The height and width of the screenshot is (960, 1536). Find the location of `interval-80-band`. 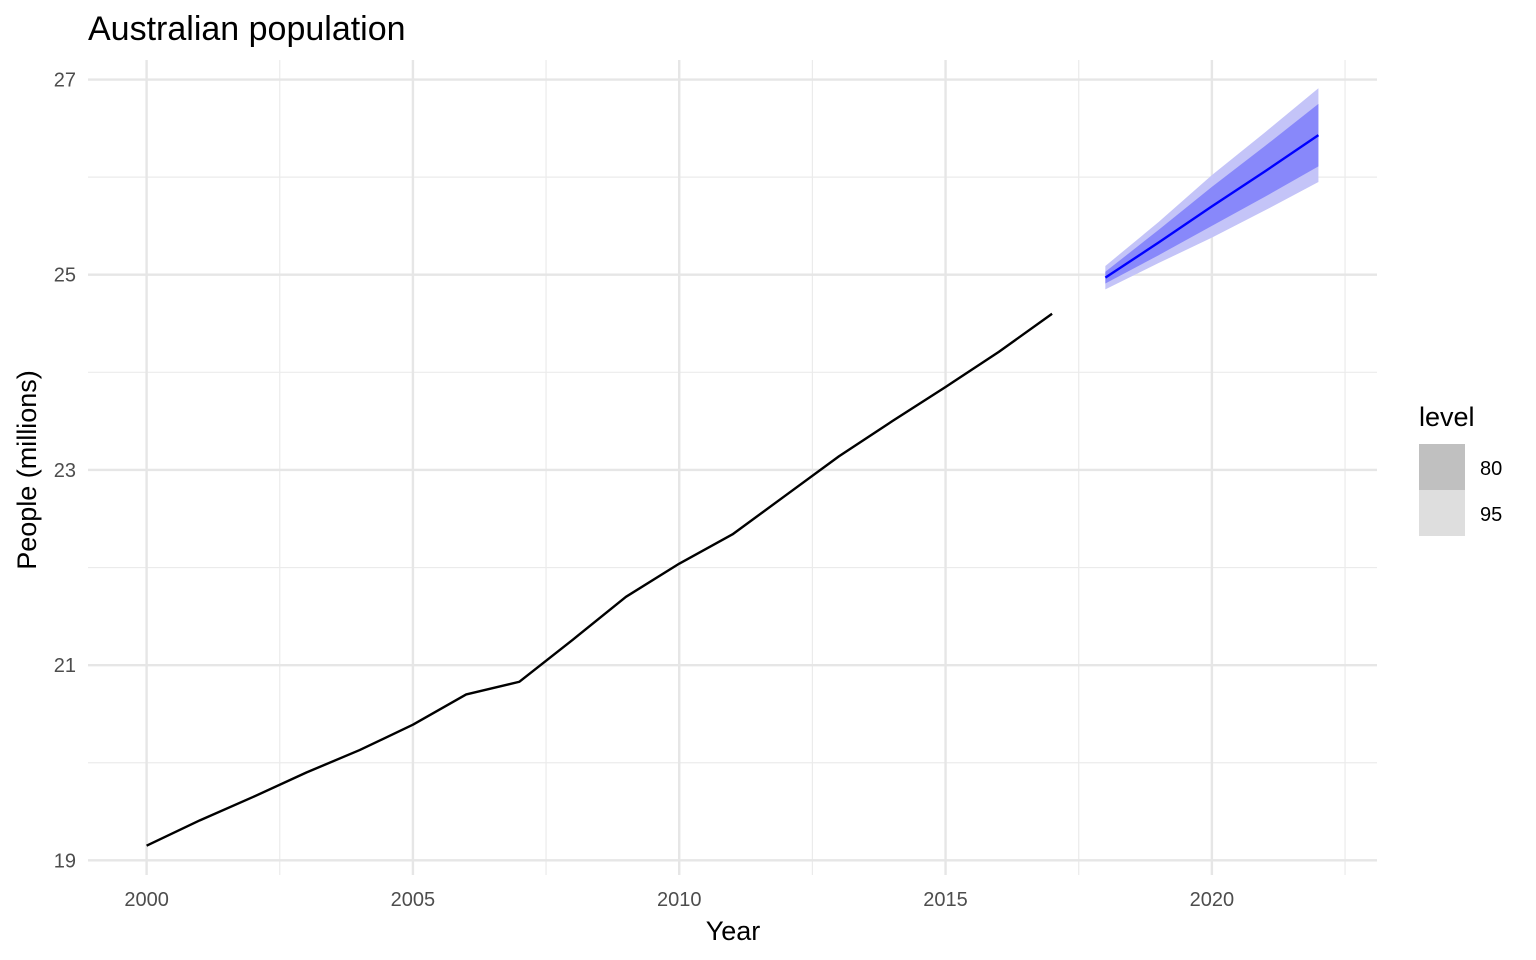

interval-80-band is located at coordinates (1212, 193).